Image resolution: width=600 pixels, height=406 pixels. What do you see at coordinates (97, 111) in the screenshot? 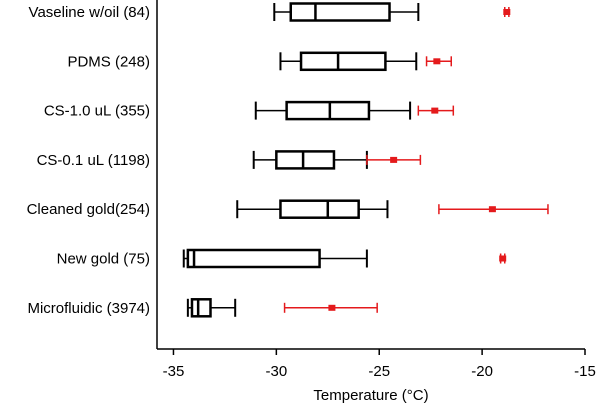
I see `category-label: CS-1.0 uL (355)` at bounding box center [97, 111].